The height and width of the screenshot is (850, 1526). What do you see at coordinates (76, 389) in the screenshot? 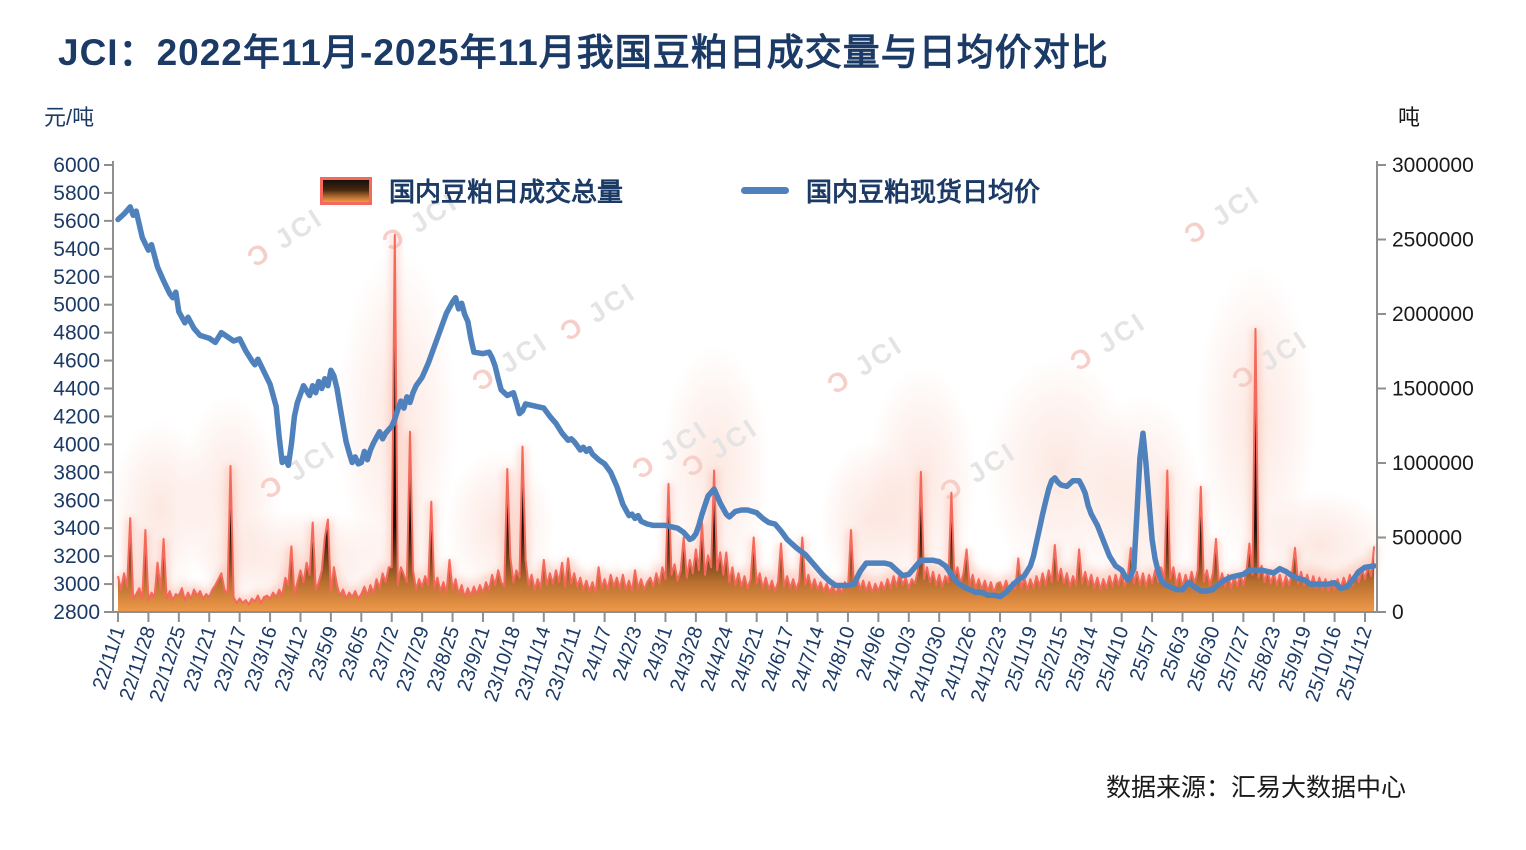
I see `left-axis-tick-label: 4400` at bounding box center [76, 389].